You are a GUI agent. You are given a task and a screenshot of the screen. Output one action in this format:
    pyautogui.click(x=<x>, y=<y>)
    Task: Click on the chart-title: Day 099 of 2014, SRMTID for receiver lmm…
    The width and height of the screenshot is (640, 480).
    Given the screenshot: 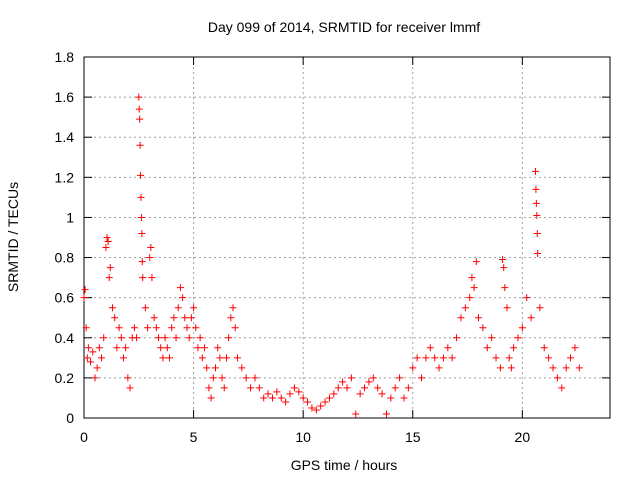 What is the action you would take?
    pyautogui.click(x=344, y=27)
    